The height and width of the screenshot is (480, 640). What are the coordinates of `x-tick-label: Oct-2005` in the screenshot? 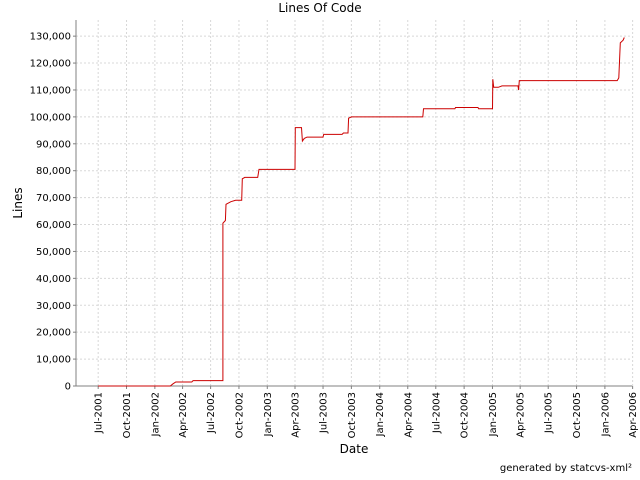 It's located at (577, 415).